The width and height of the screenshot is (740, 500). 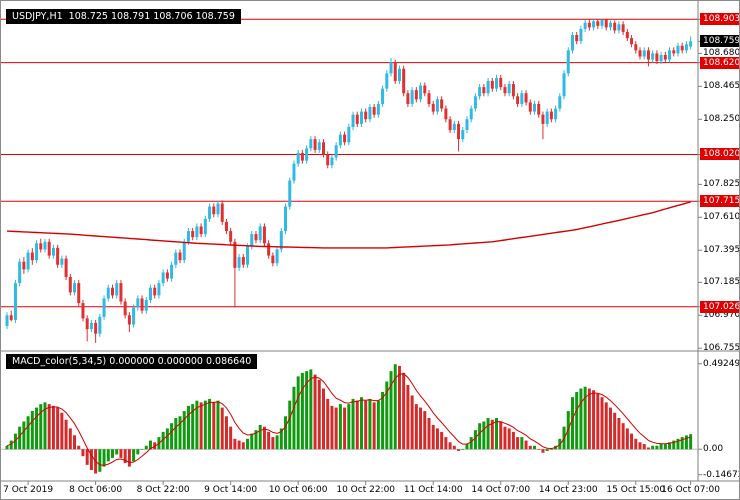 I want to click on price-level-label: 108.903, so click(x=719, y=19).